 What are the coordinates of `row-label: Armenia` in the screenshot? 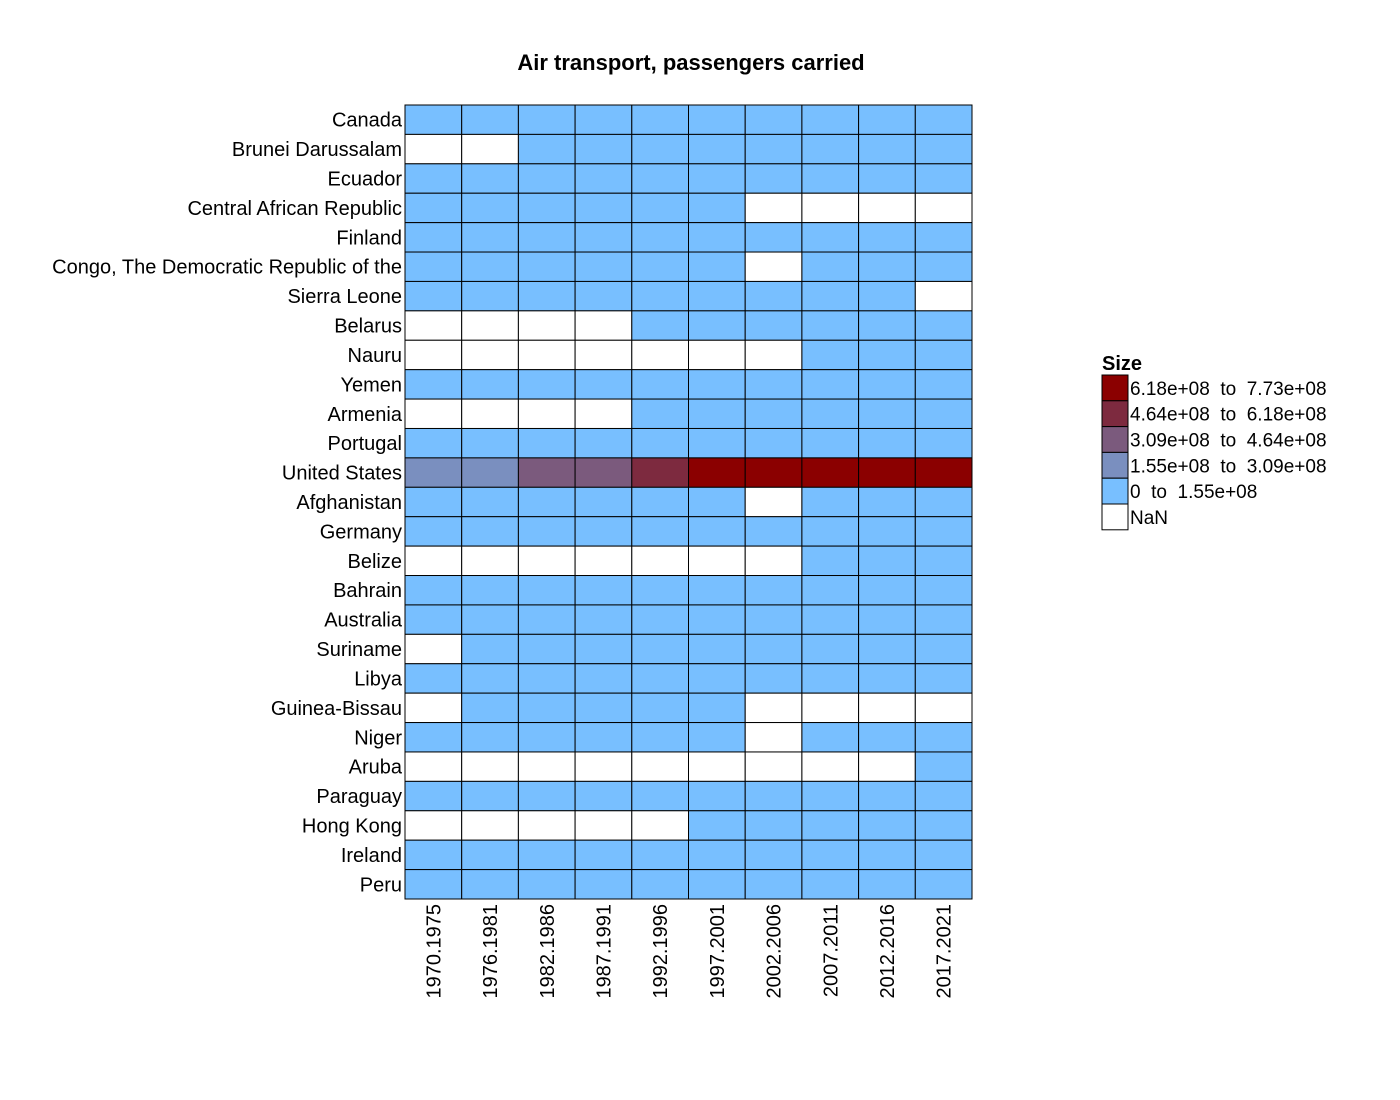 It's located at (365, 415).